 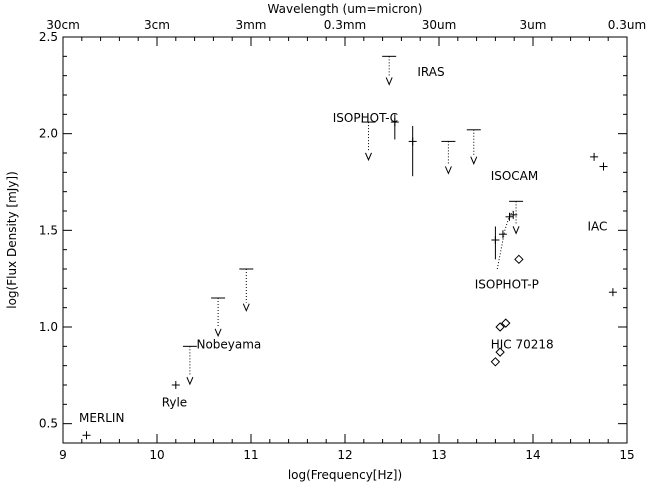 I want to click on top-tick-label: 3mm, so click(x=250, y=25).